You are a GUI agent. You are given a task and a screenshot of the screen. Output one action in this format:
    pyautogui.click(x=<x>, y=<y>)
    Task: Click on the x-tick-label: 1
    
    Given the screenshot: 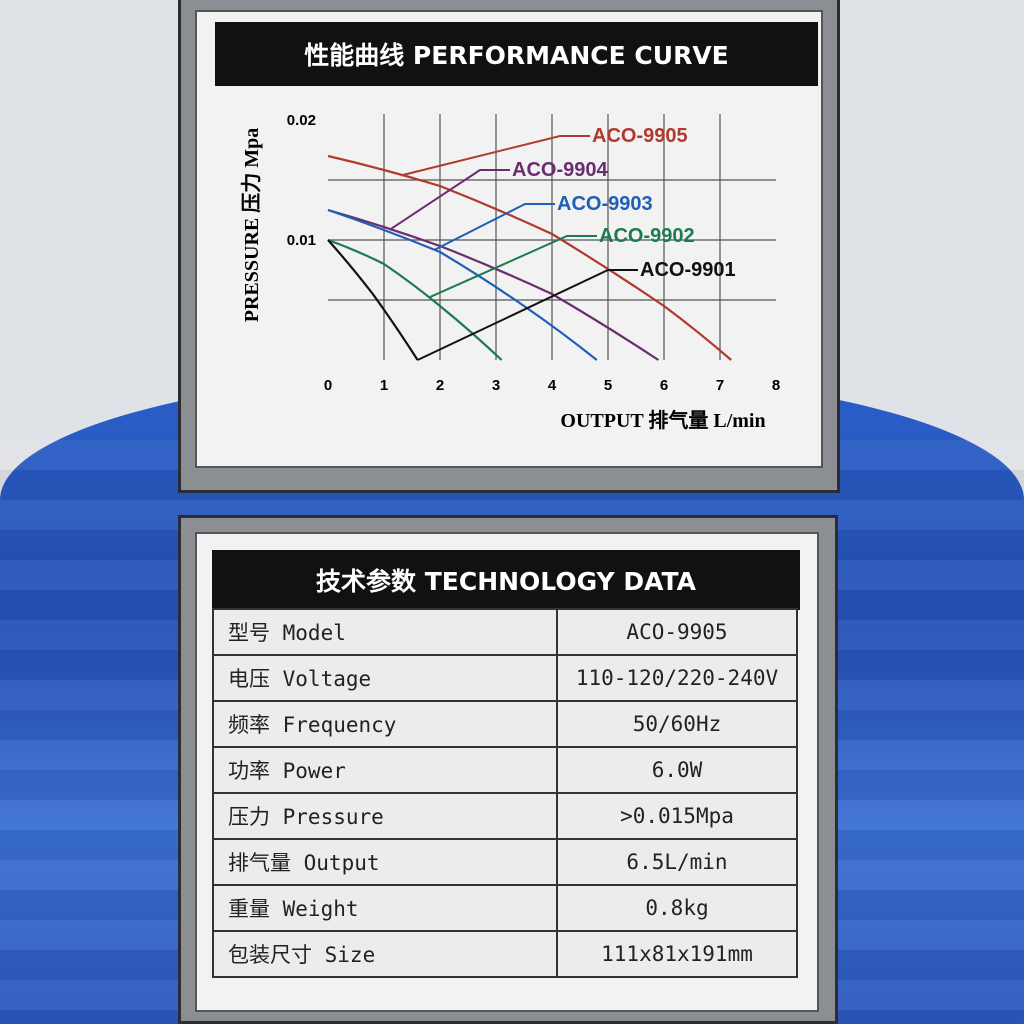 What is the action you would take?
    pyautogui.click(x=384, y=385)
    